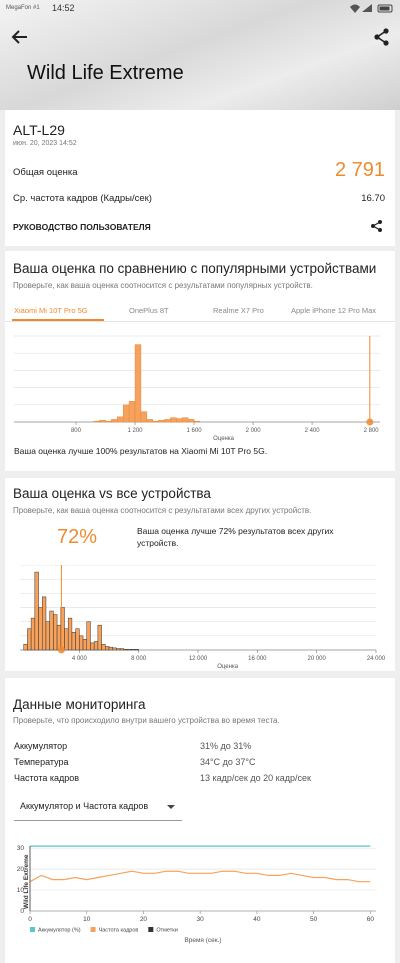 The width and height of the screenshot is (400, 963). What do you see at coordinates (203, 617) in the screenshot?
I see `all-devices-chart: 4 000 8 000 12 000 16 000 20 000 24 000 Оценка` at bounding box center [203, 617].